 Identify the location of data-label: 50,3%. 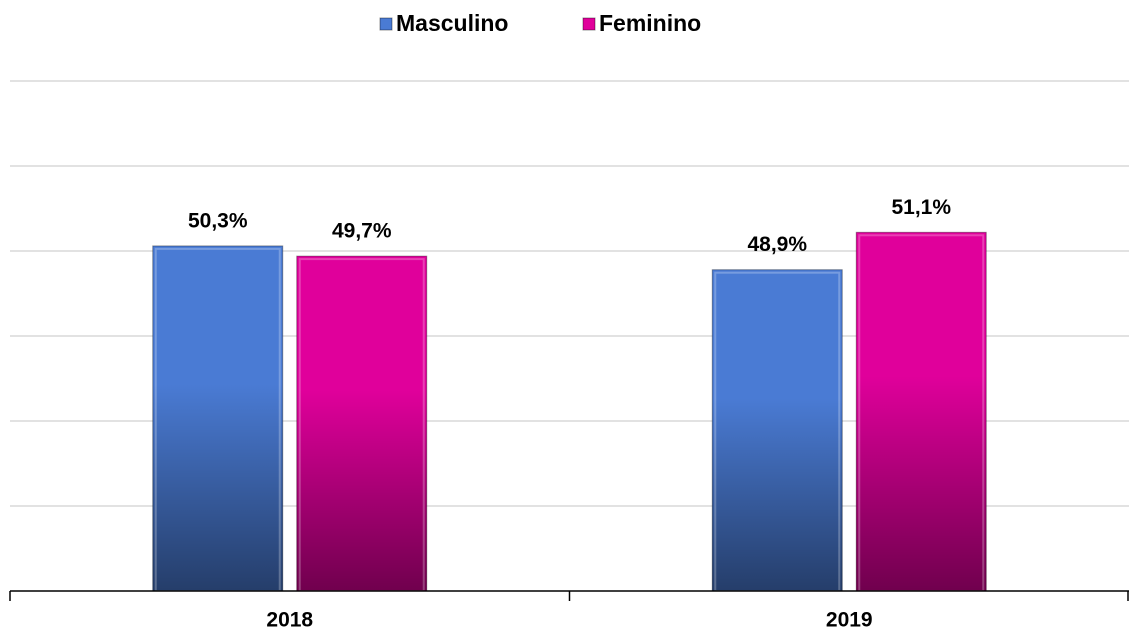
(218, 220).